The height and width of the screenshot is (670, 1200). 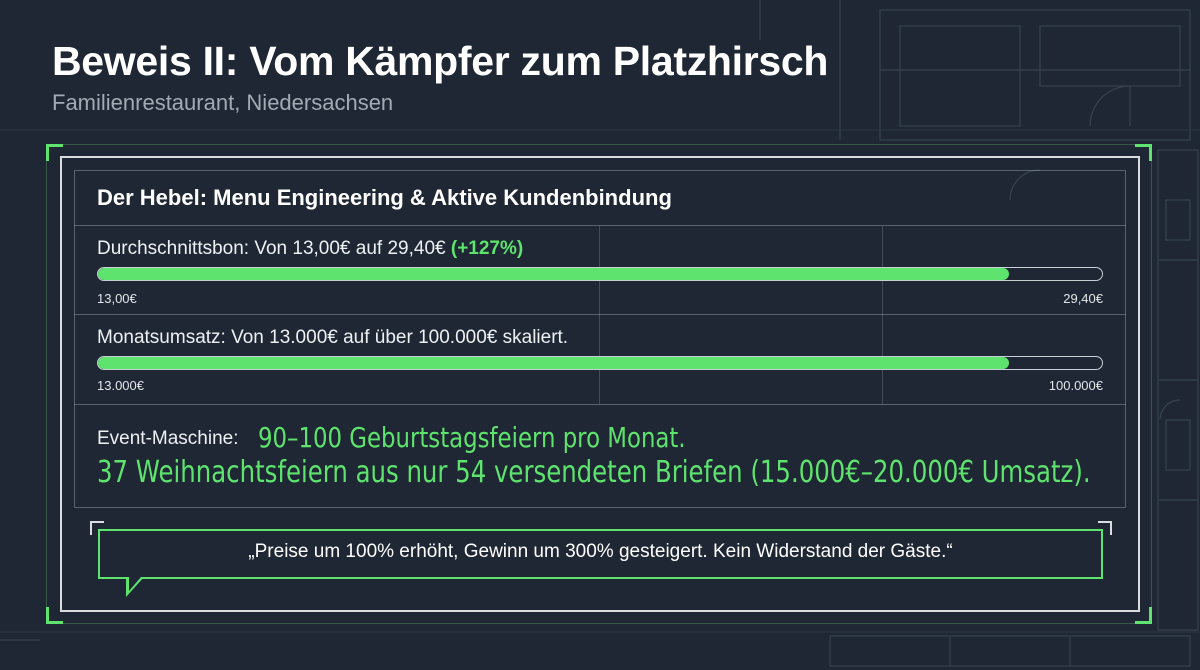 I want to click on progress-fill-average-ticket, so click(x=553, y=274).